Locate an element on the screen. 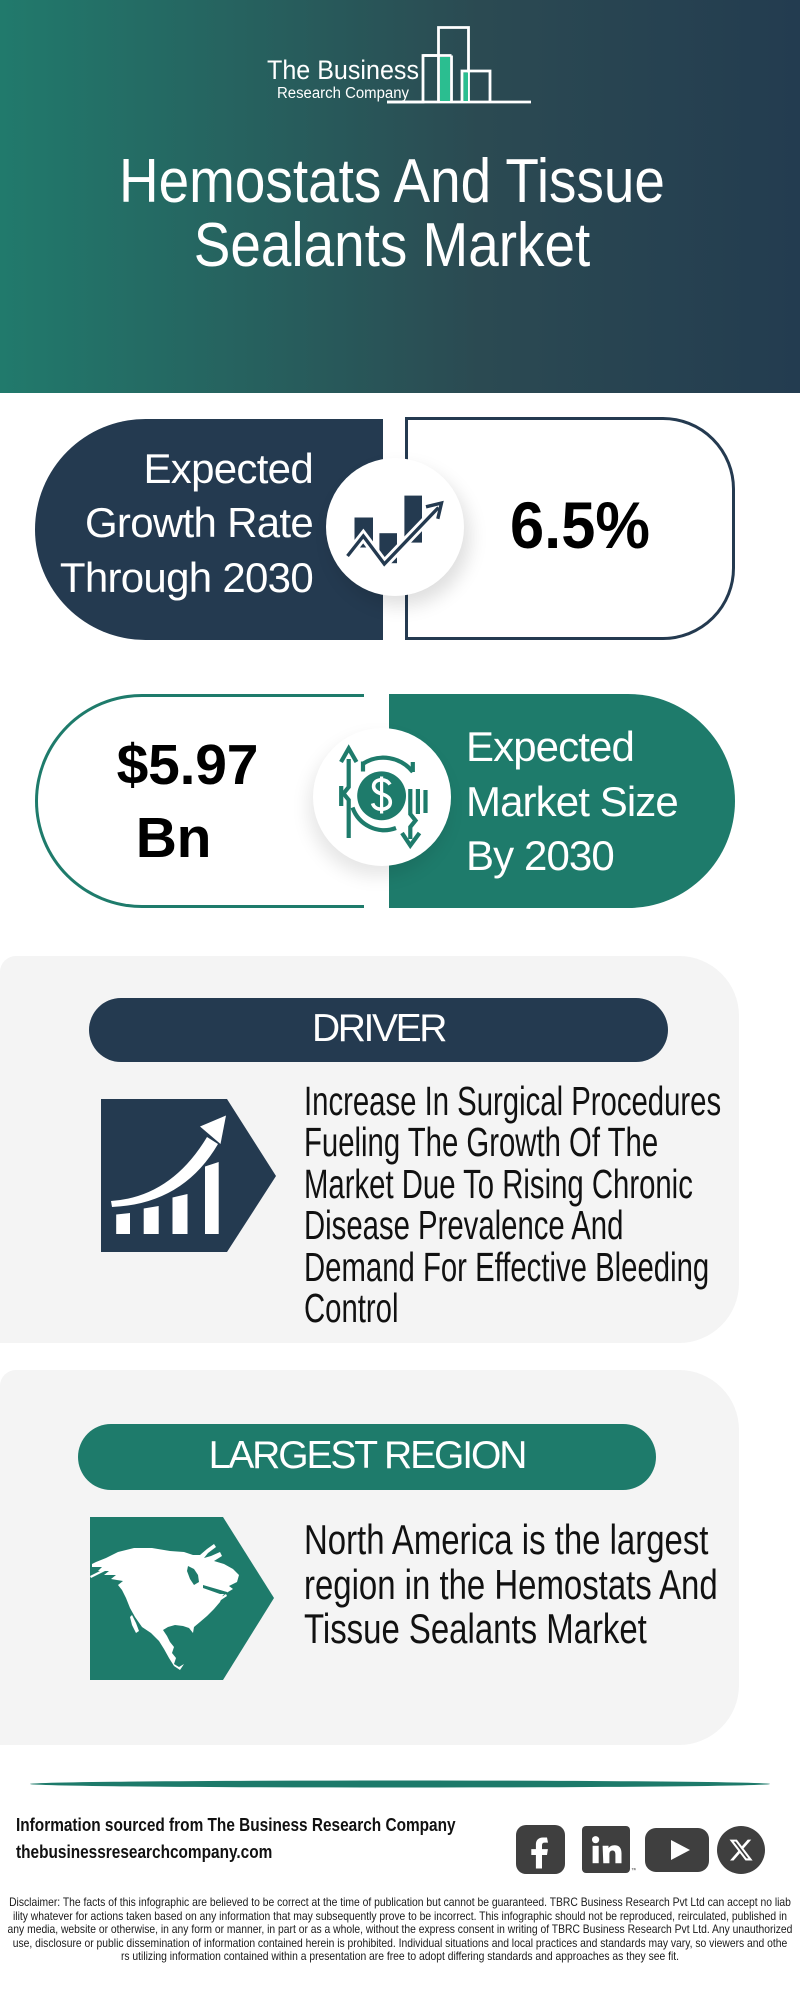  svg-text: Research Company is located at coordinates (343, 93).